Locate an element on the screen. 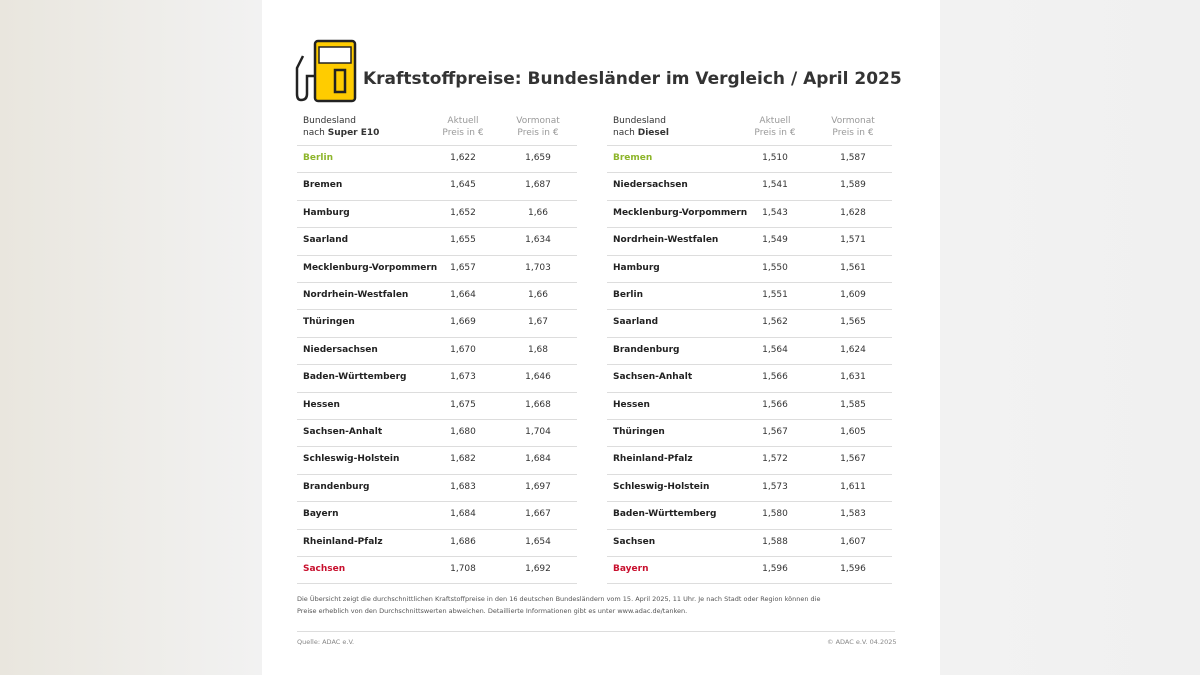 Image resolution: width=1200 pixels, height=675 pixels. footer-rule is located at coordinates (596, 631).